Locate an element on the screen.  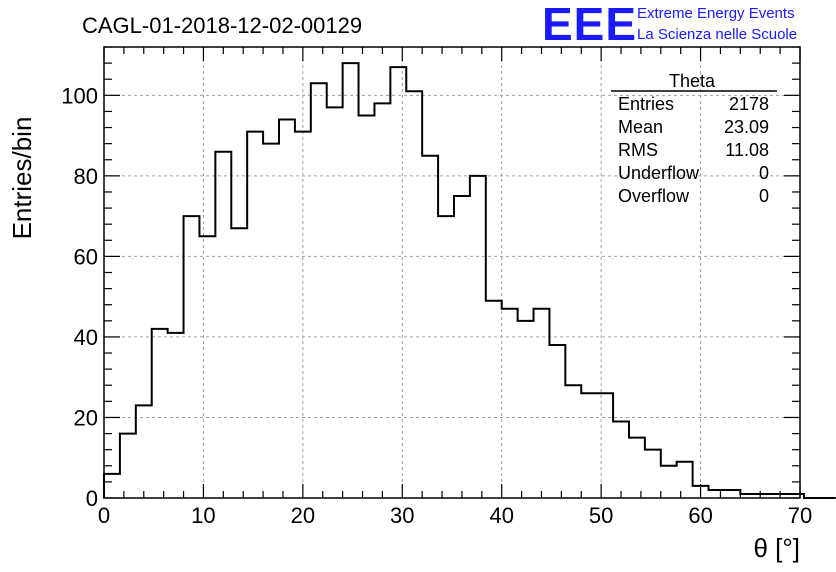
x-tick-label: 0 is located at coordinates (104, 515).